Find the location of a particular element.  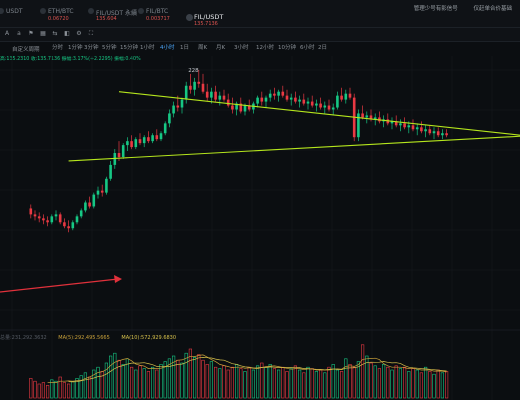

timeframe-8: 周K is located at coordinates (203, 48).